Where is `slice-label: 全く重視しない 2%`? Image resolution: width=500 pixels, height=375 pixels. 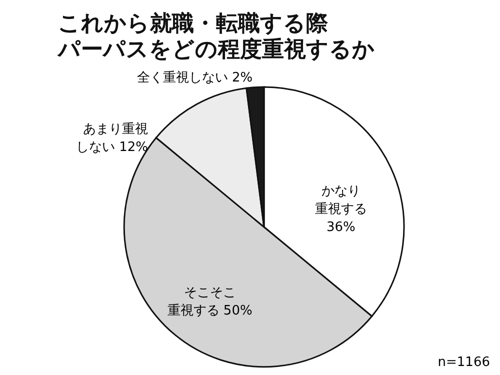 slice-label: 全く重視しない 2% is located at coordinates (194, 78).